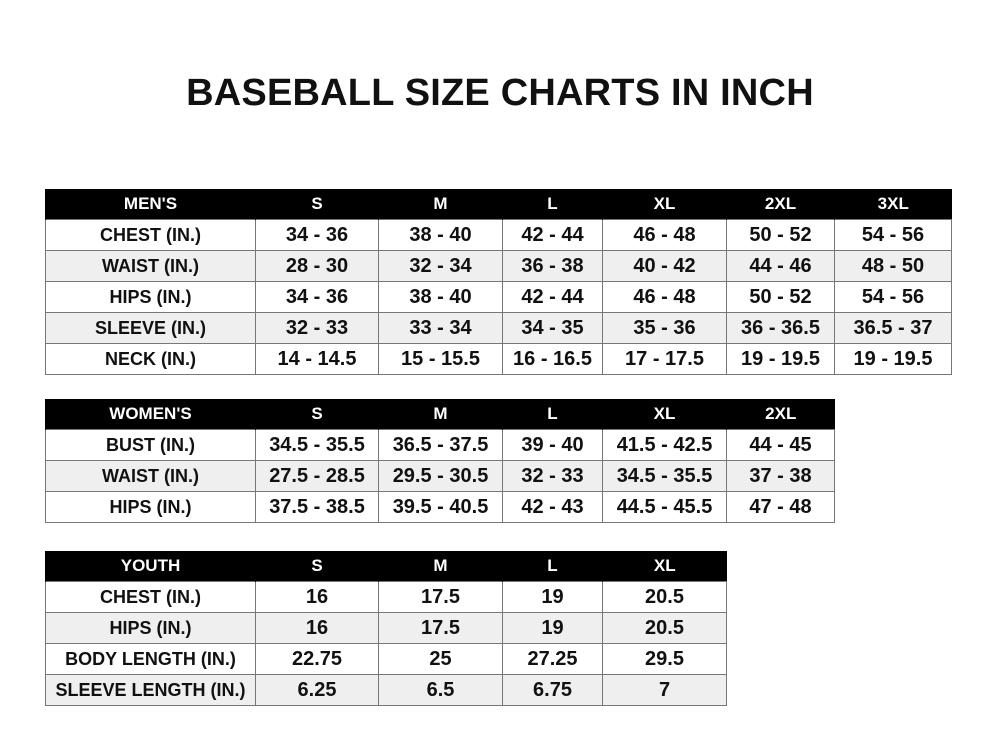 Image resolution: width=1000 pixels, height=752 pixels. I want to click on table-row: SLEEVE LENGTH (IN.) 6.25 6.5 6.75 7, so click(386, 690).